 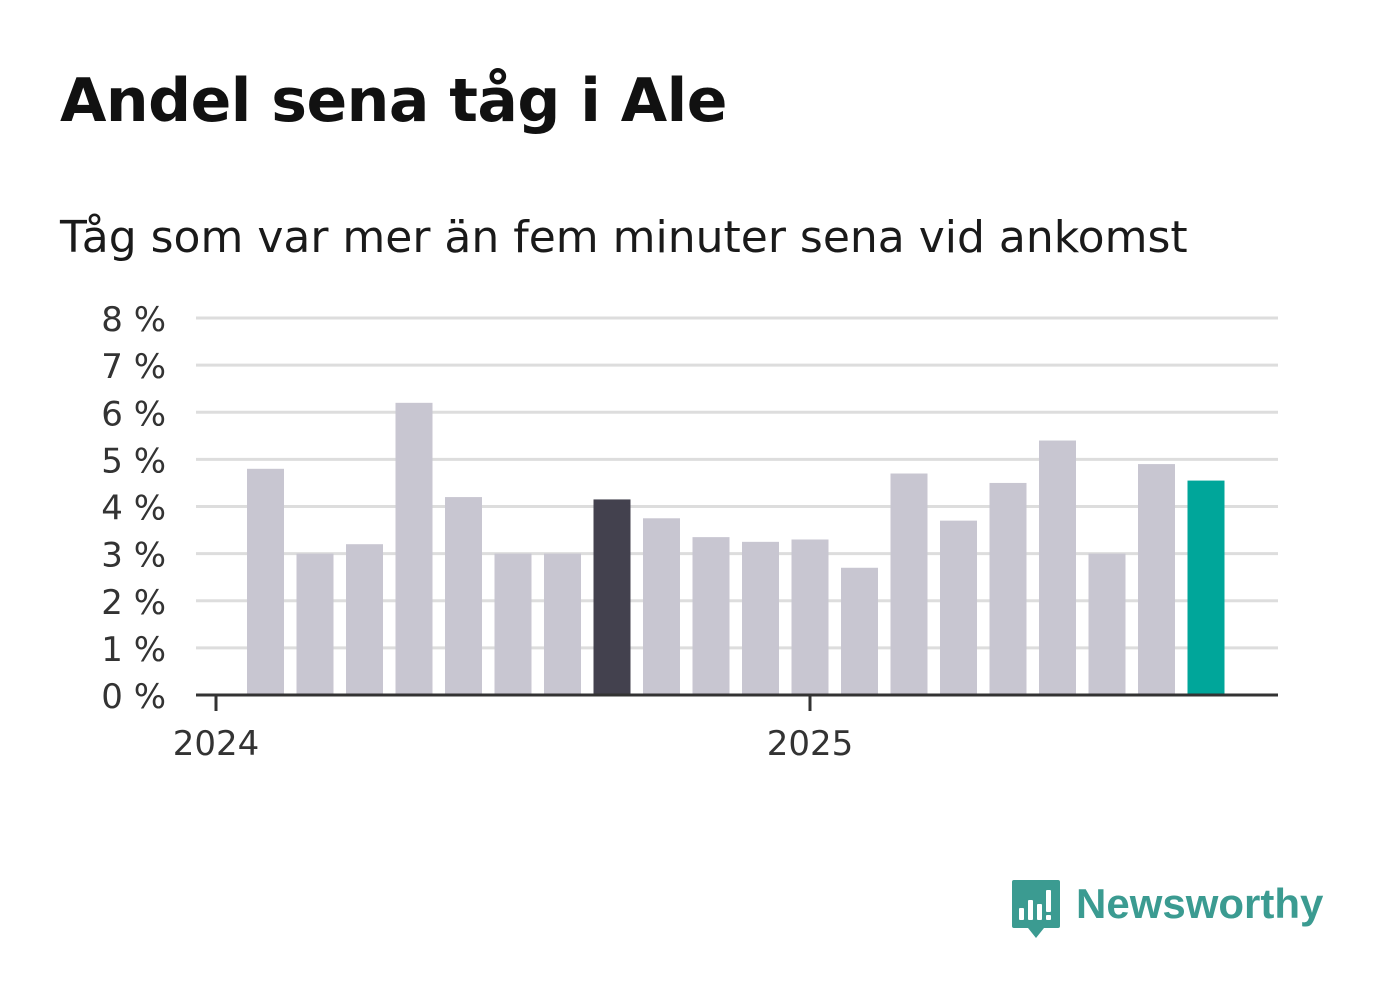 I want to click on y-tick-label: 5 %, so click(x=133, y=461).